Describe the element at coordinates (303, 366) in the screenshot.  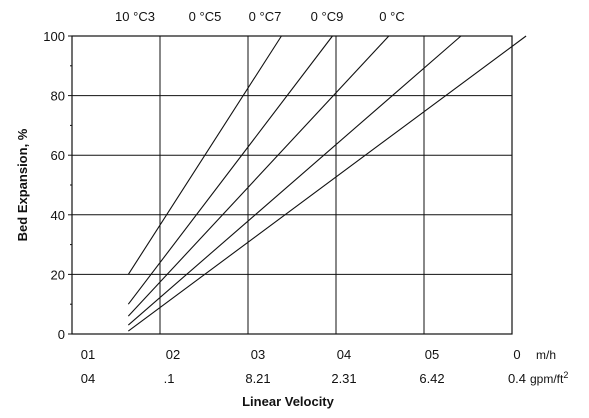
I see `x-axis-ticks: 01 02 03 04 05 0 04 .1 8.21 2.31 6.42 0.4` at that location.